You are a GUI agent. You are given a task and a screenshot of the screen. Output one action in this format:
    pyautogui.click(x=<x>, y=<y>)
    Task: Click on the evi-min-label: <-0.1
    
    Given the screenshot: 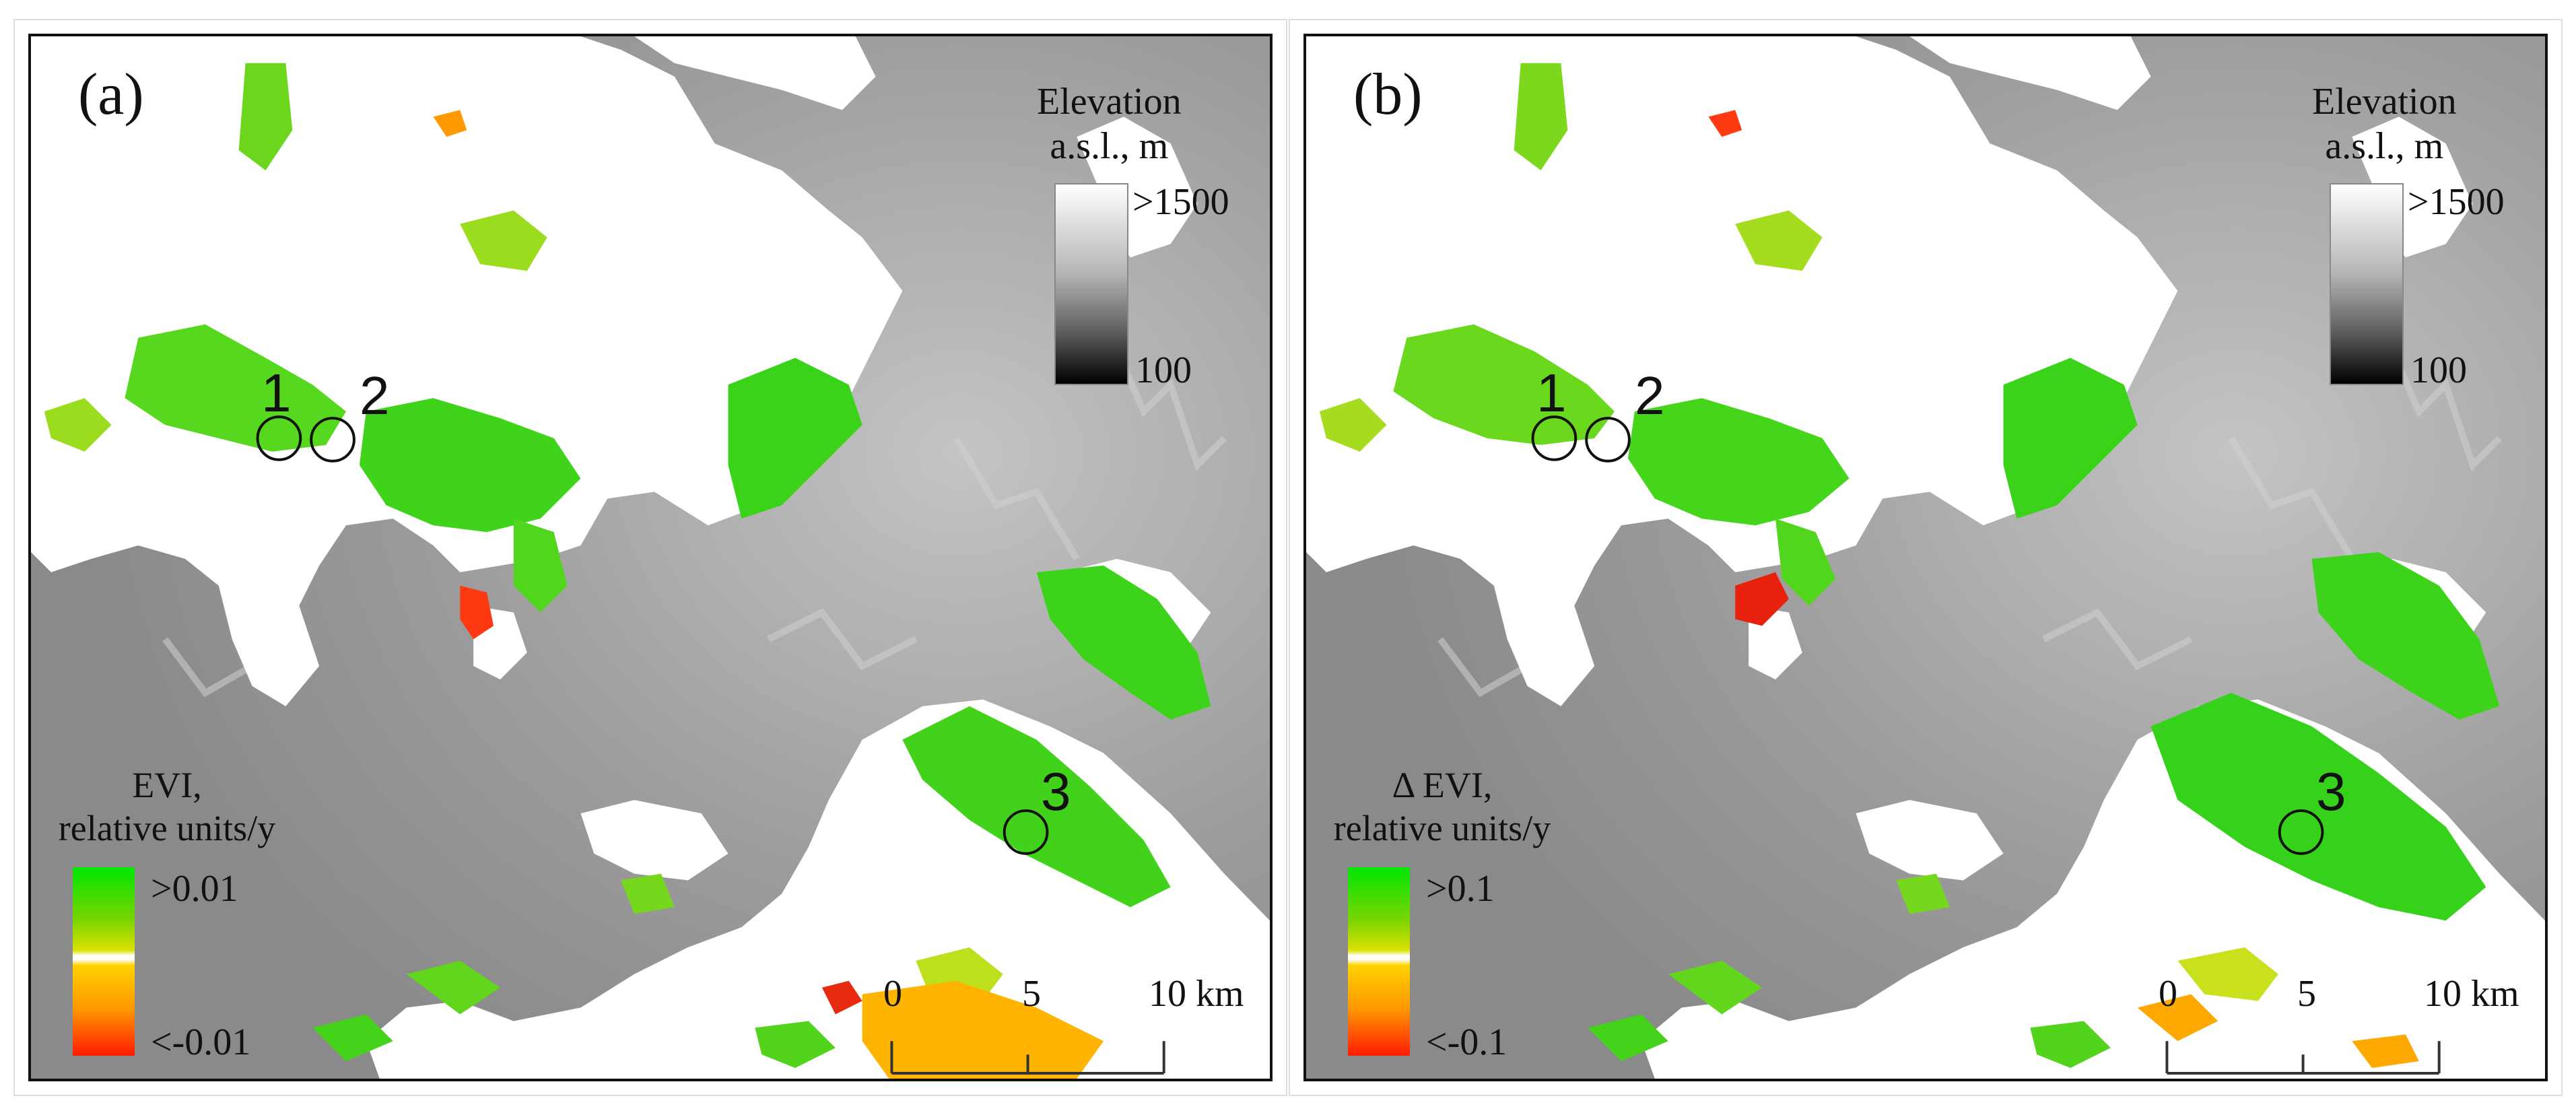 What is the action you would take?
    pyautogui.click(x=1466, y=1042)
    